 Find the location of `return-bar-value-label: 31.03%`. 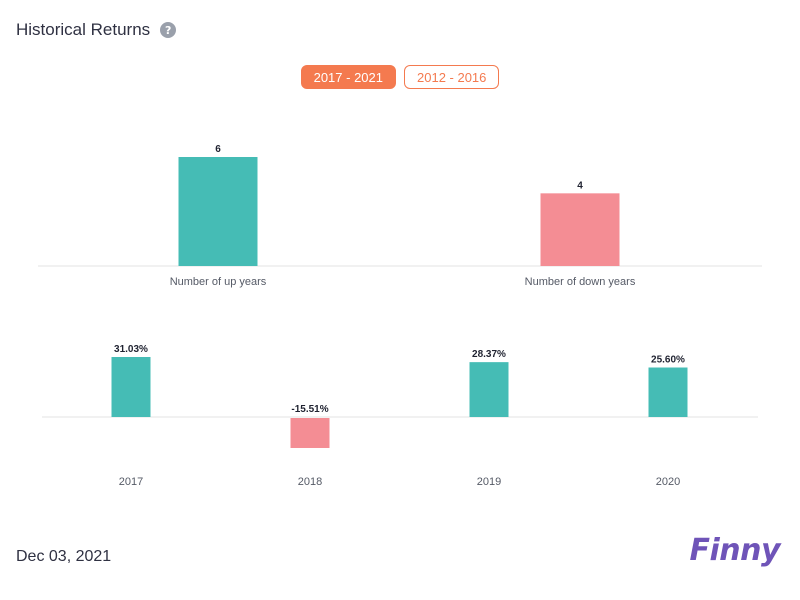

return-bar-value-label: 31.03% is located at coordinates (131, 349).